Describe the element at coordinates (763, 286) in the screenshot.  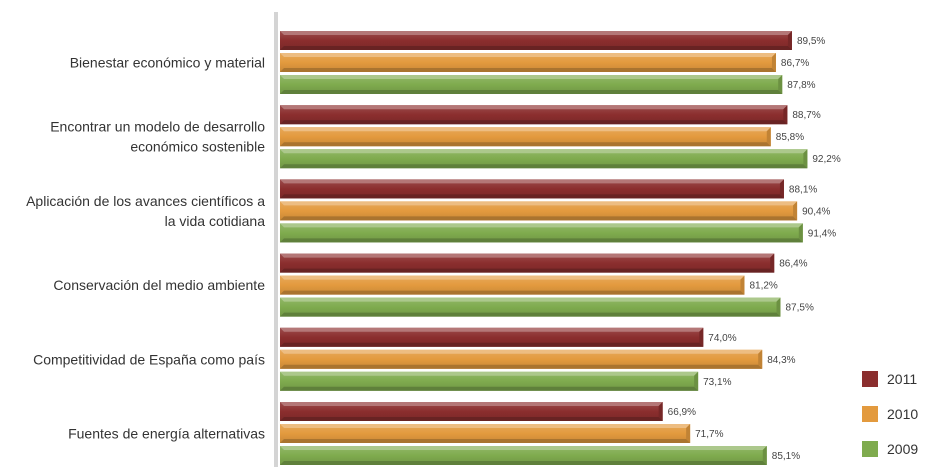
I see `value-label: 81,2%` at that location.